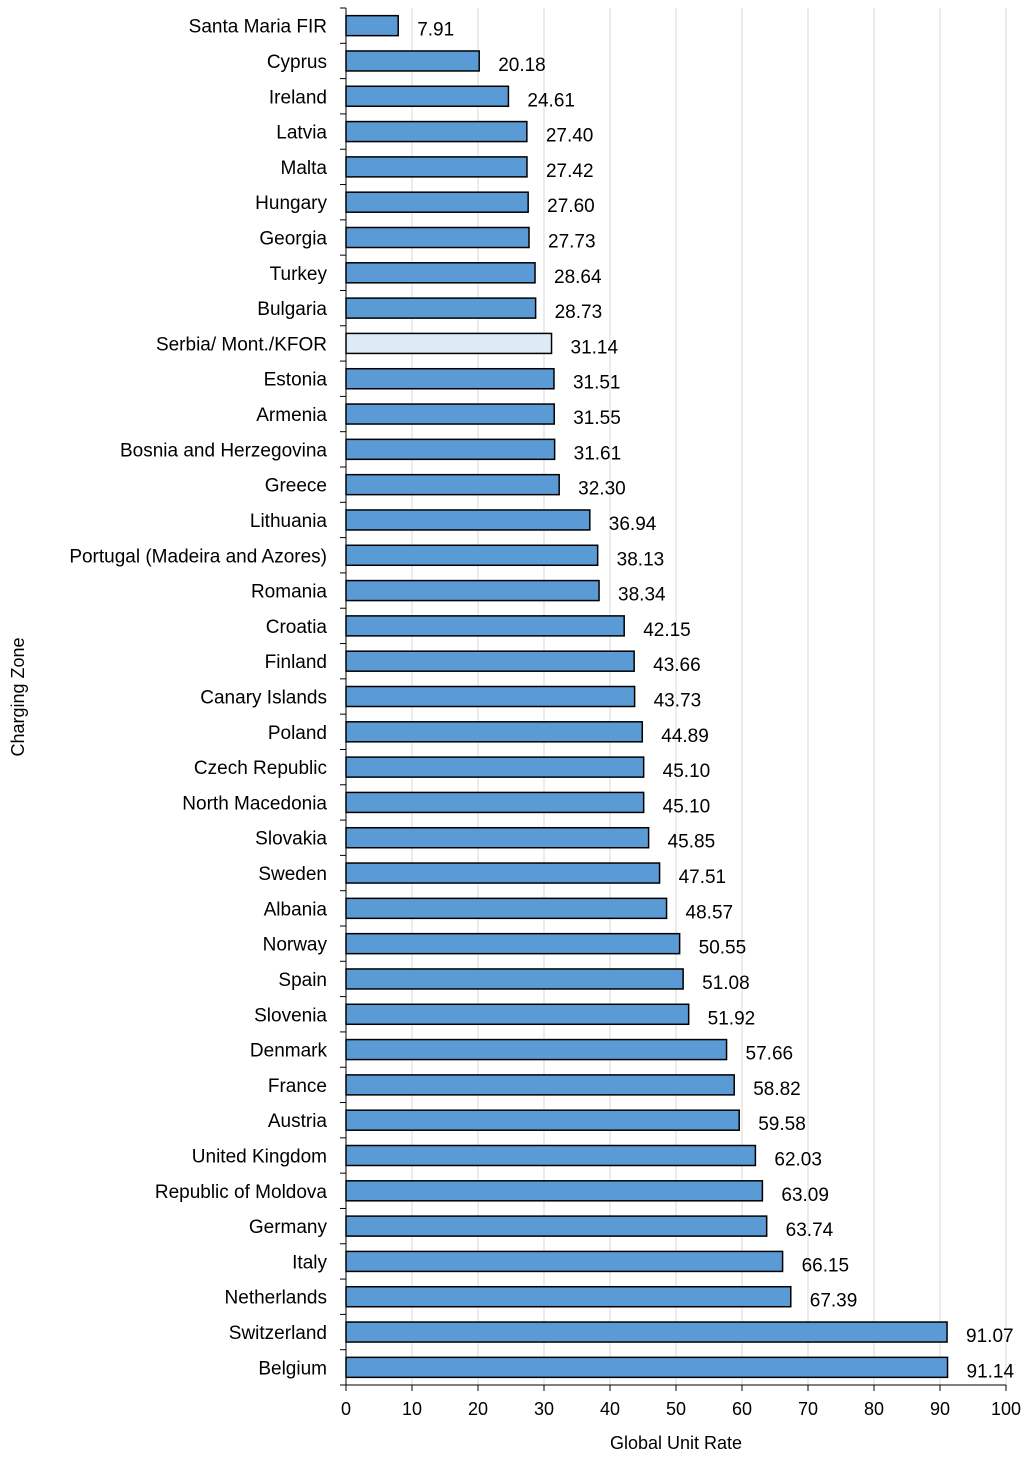  I want to click on category-label: Czech Republic, so click(260, 768).